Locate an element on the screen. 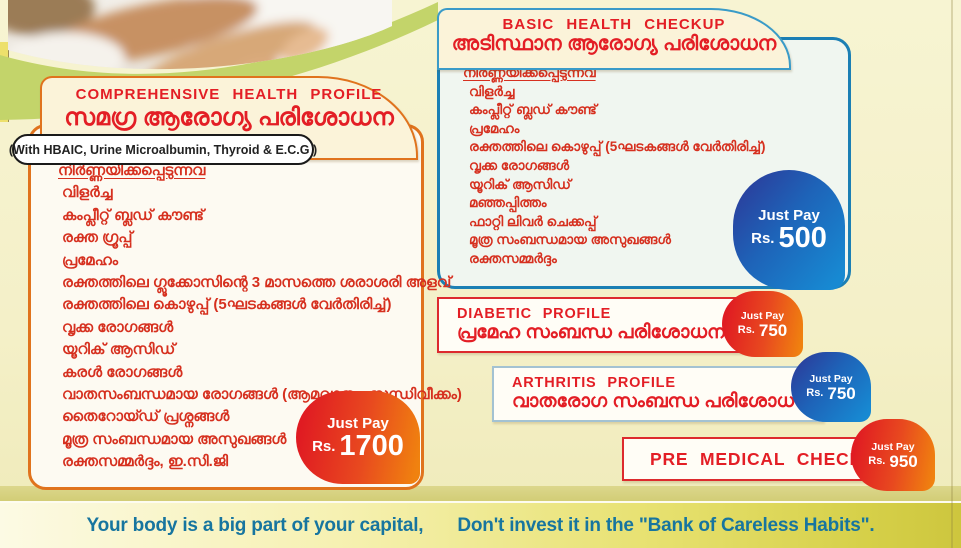 The width and height of the screenshot is (961, 548). premedical-title-en: PRE MEDICAL CHECKUP is located at coordinates (769, 458).